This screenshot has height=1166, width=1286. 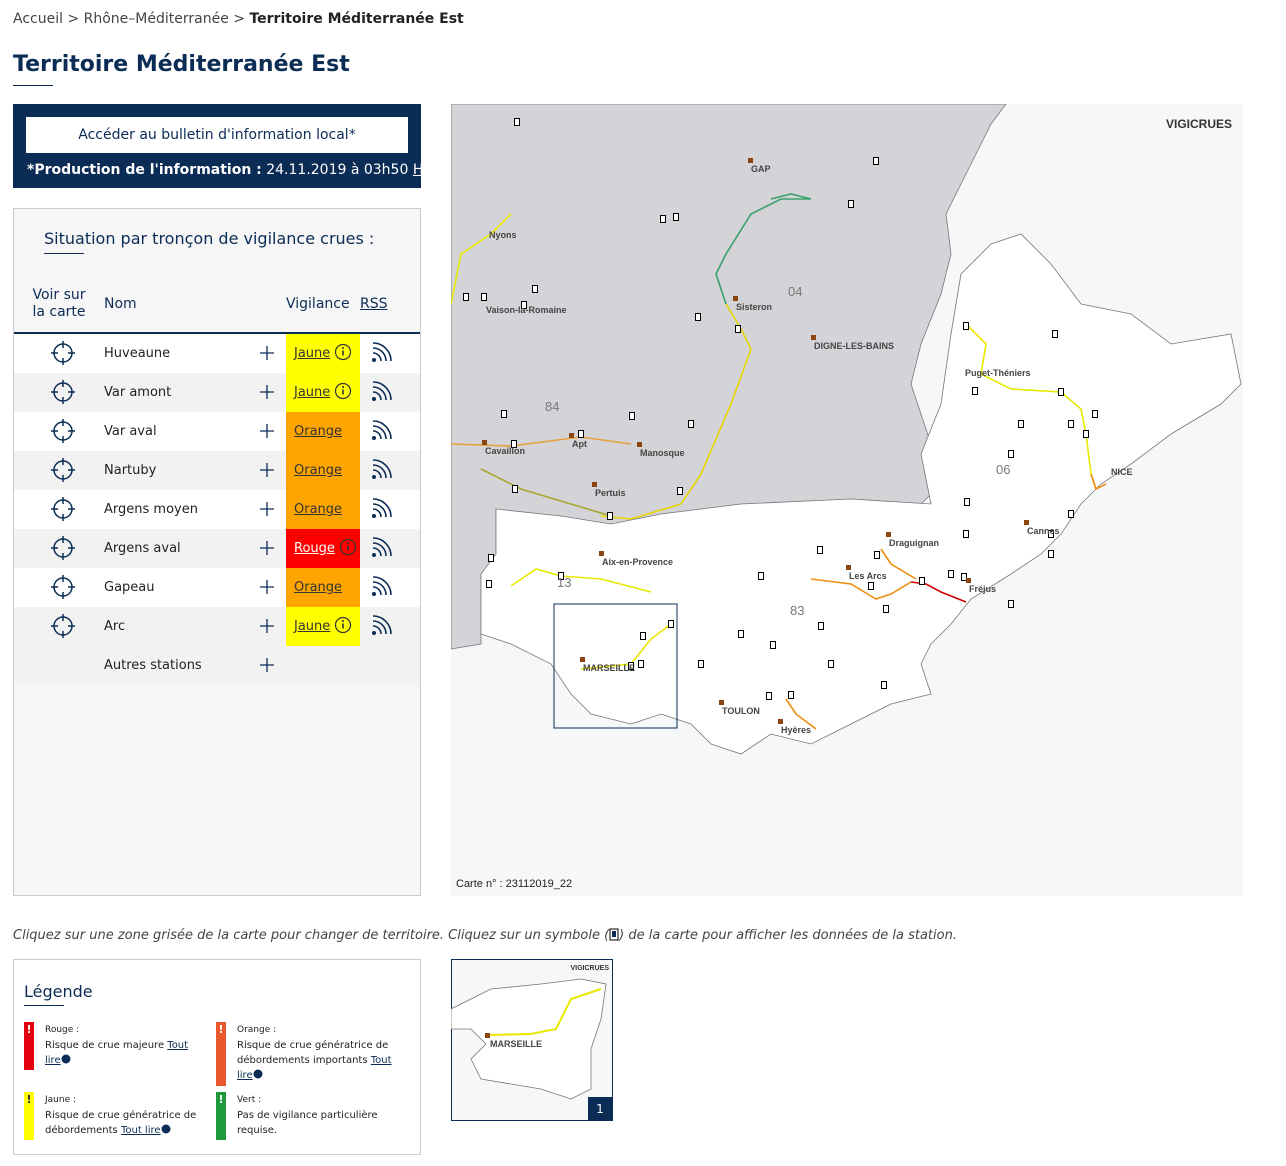 What do you see at coordinates (217, 484) in the screenshot?
I see `table-row: Nartuby Orange` at bounding box center [217, 484].